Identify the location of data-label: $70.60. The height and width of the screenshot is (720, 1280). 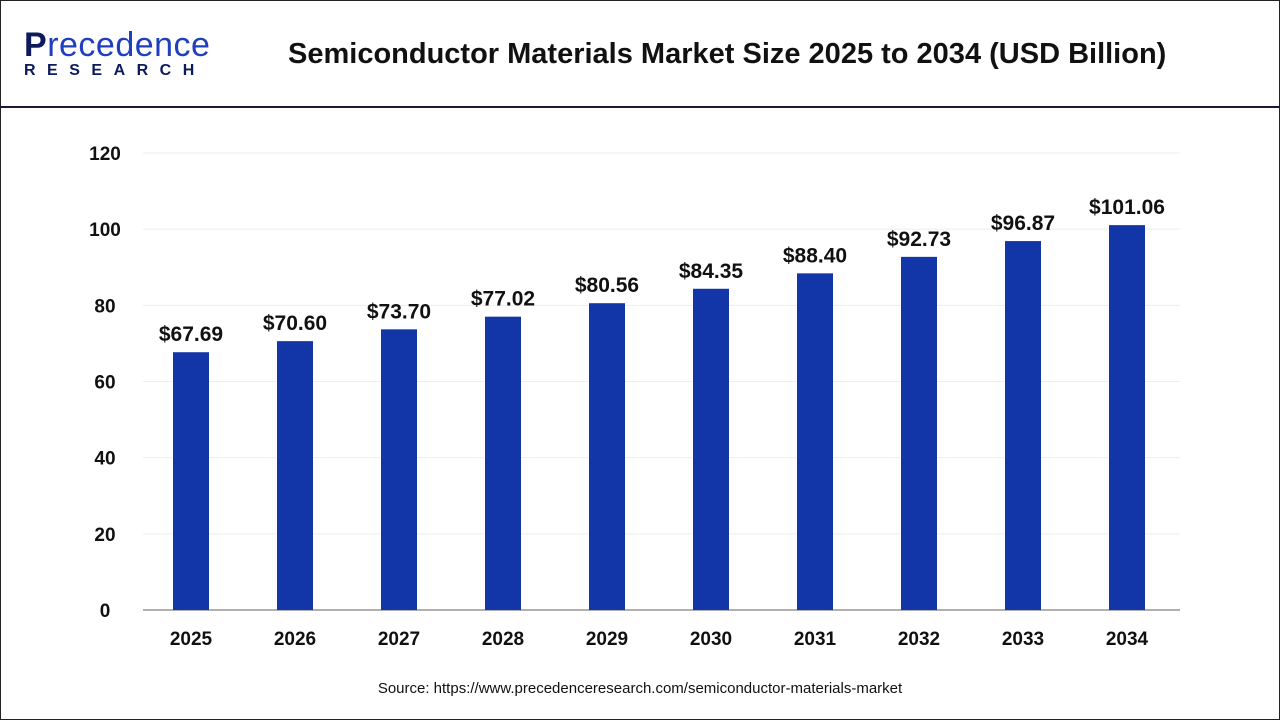
(295, 323).